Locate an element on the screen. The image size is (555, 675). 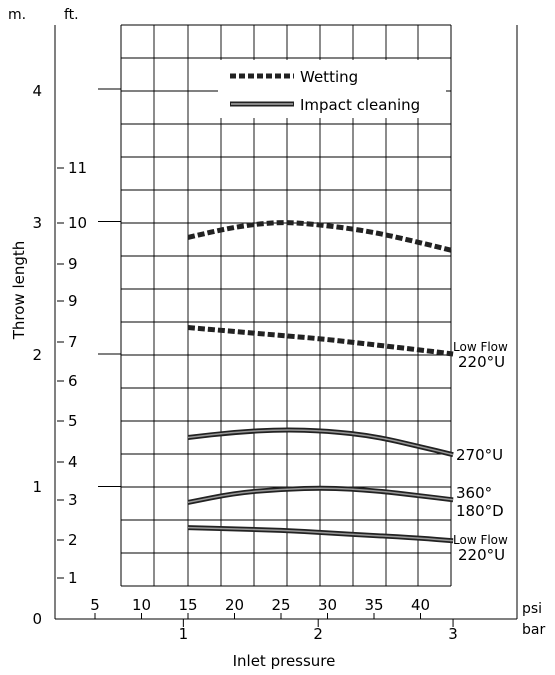
label-360-1: 360° is located at coordinates (474, 493).